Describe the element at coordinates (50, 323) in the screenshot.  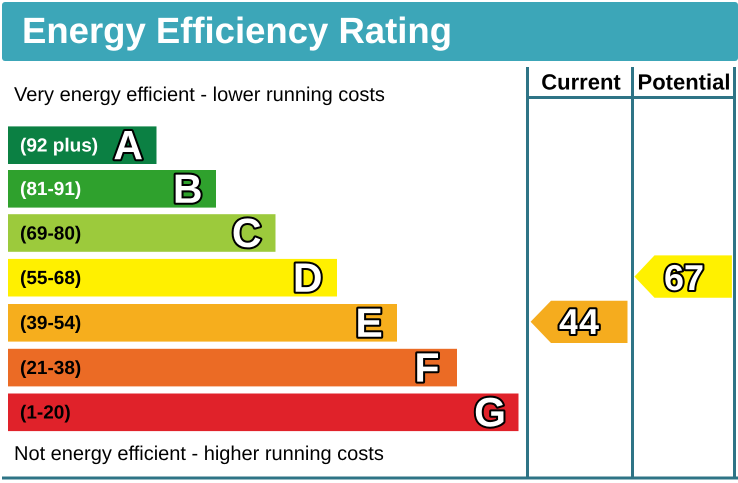
I see `svg-text: (39-54)` at that location.